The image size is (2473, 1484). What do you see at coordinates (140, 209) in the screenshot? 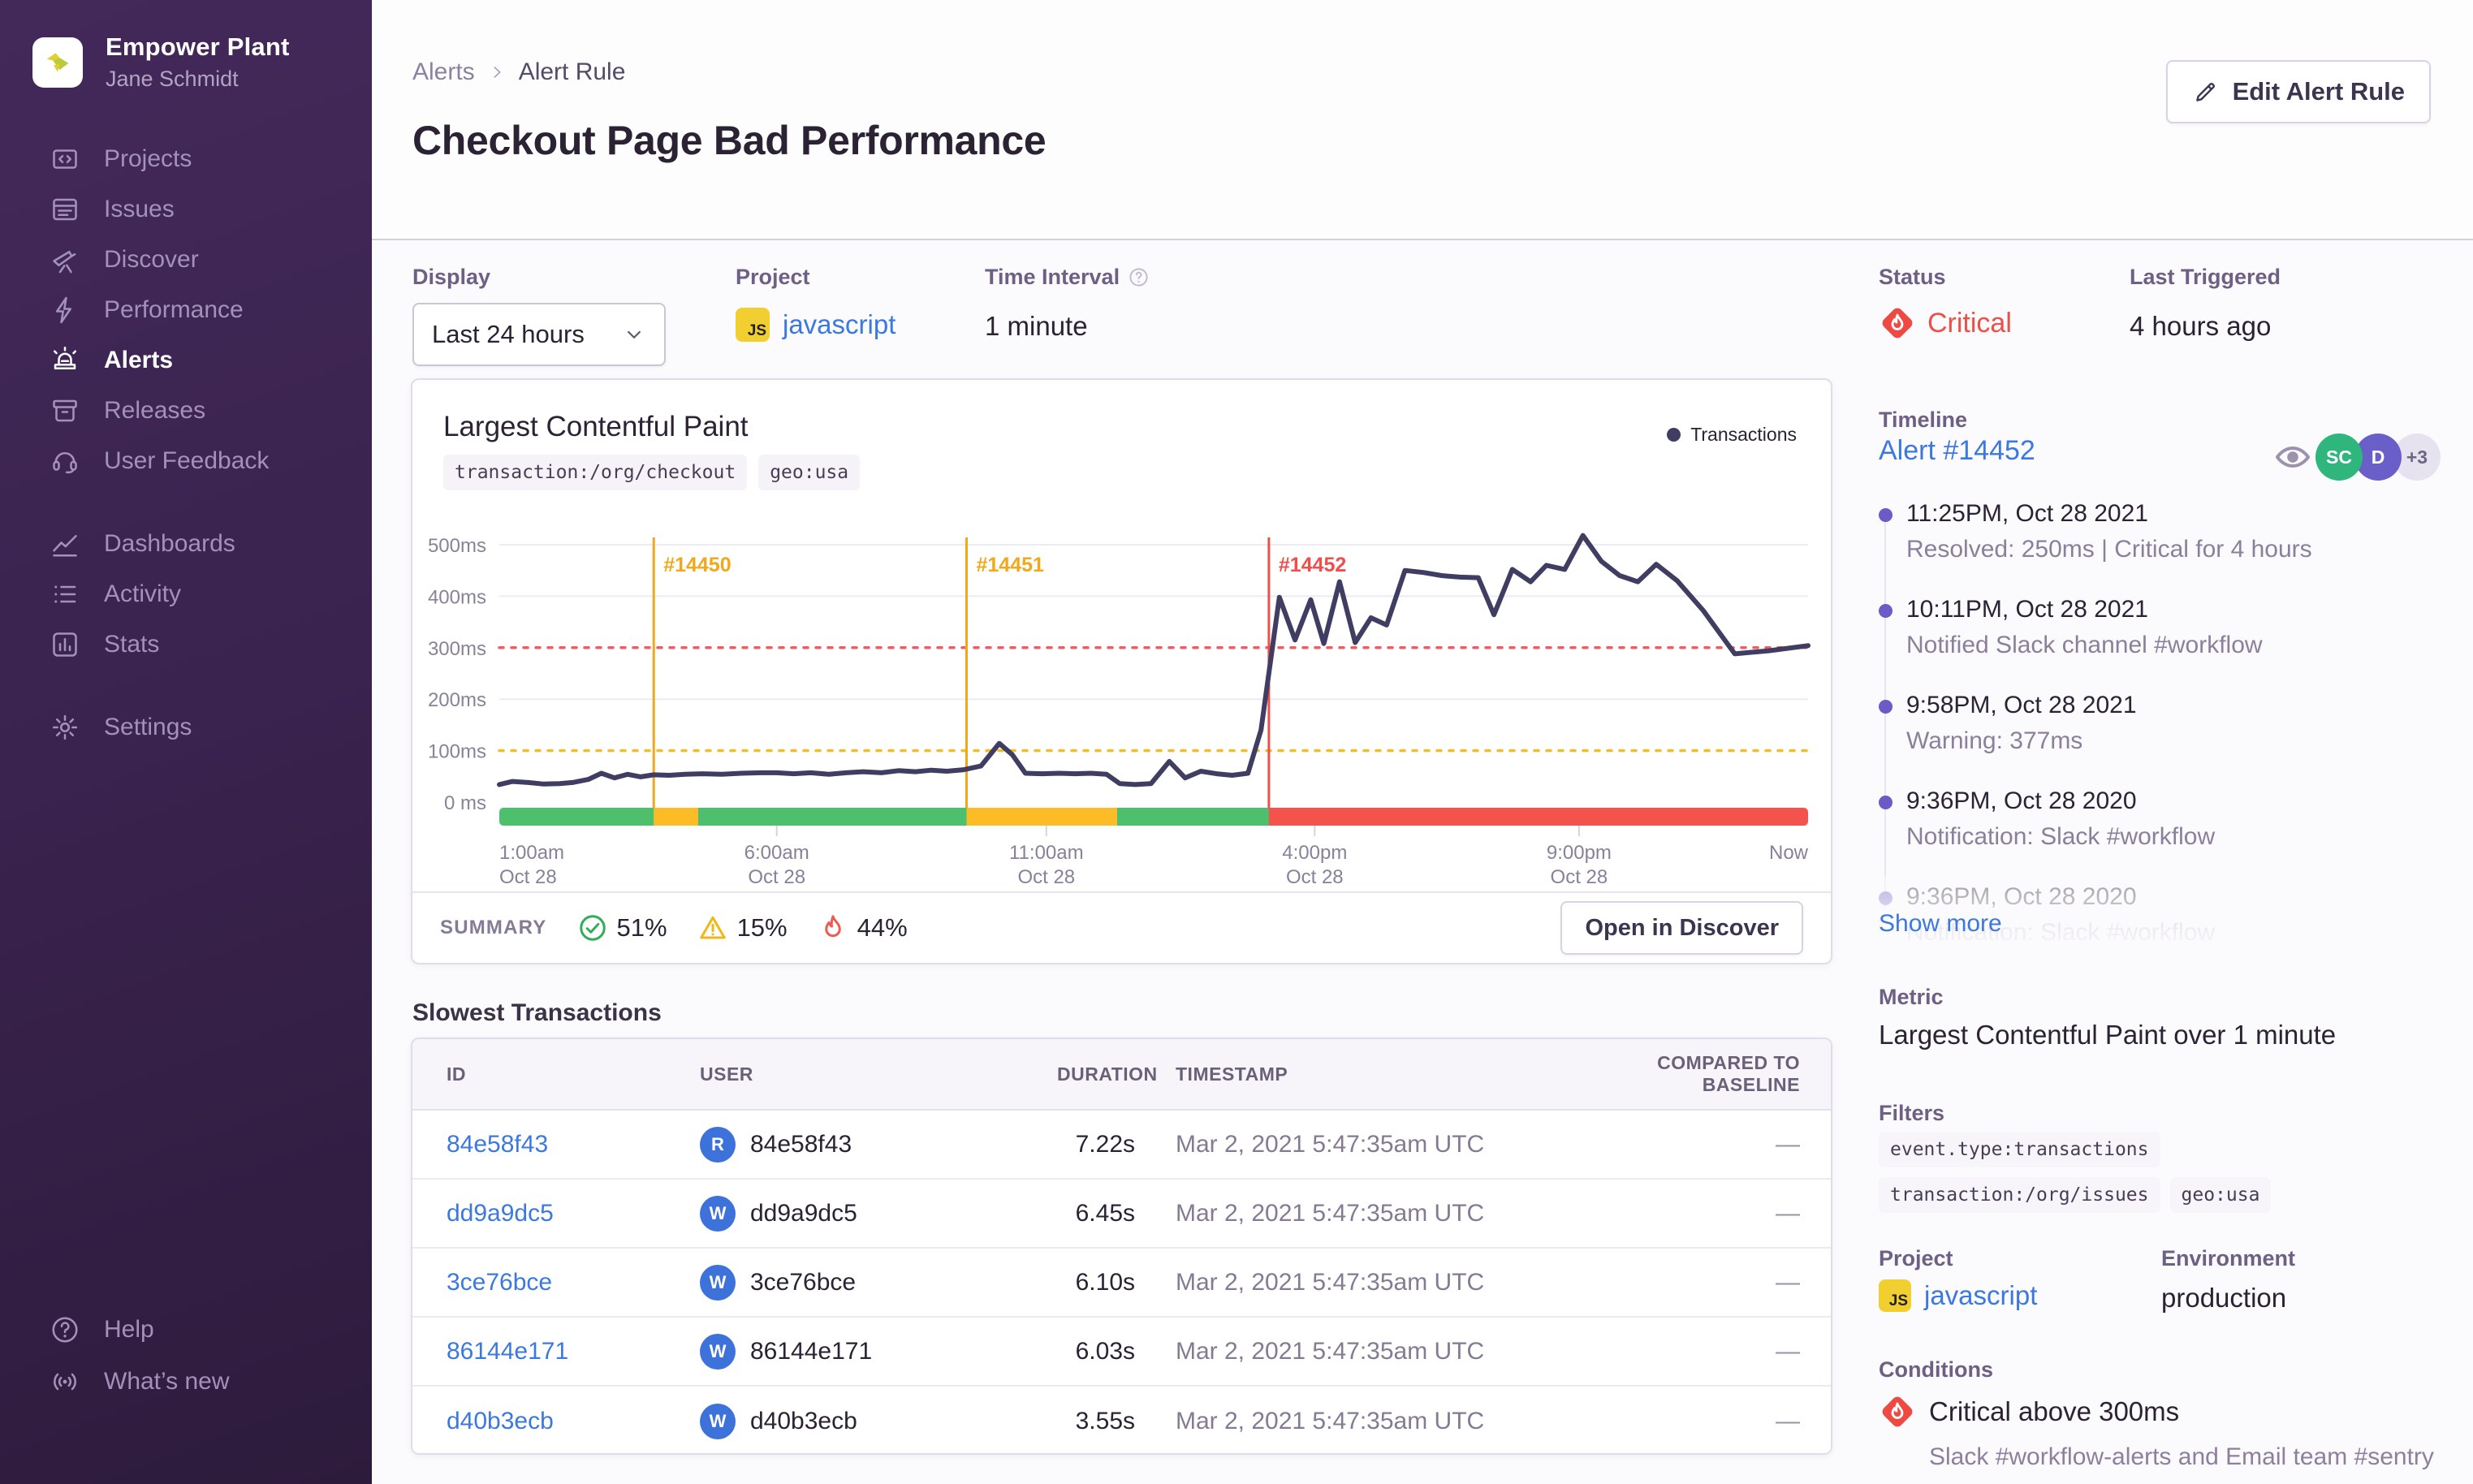
I see `sidebar-item-label: Issues` at bounding box center [140, 209].